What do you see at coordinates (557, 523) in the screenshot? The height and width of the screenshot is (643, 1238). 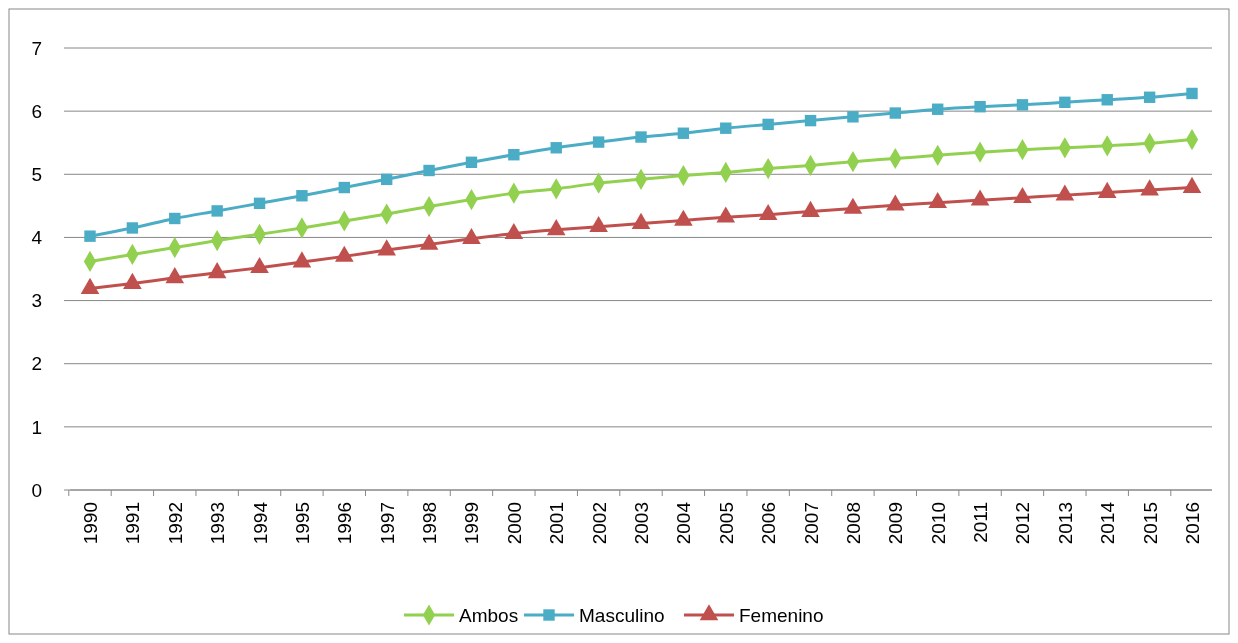 I see `x-tick-label: 2001` at bounding box center [557, 523].